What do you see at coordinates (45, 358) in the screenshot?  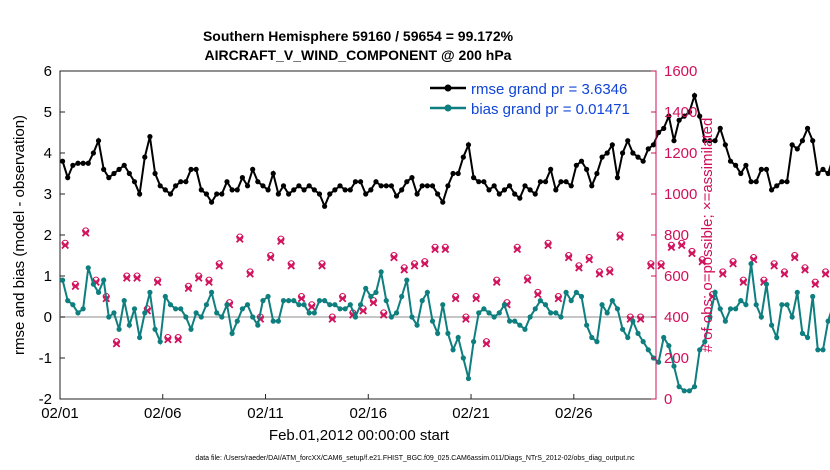 I see `y-left-tick-label: -1` at bounding box center [45, 358].